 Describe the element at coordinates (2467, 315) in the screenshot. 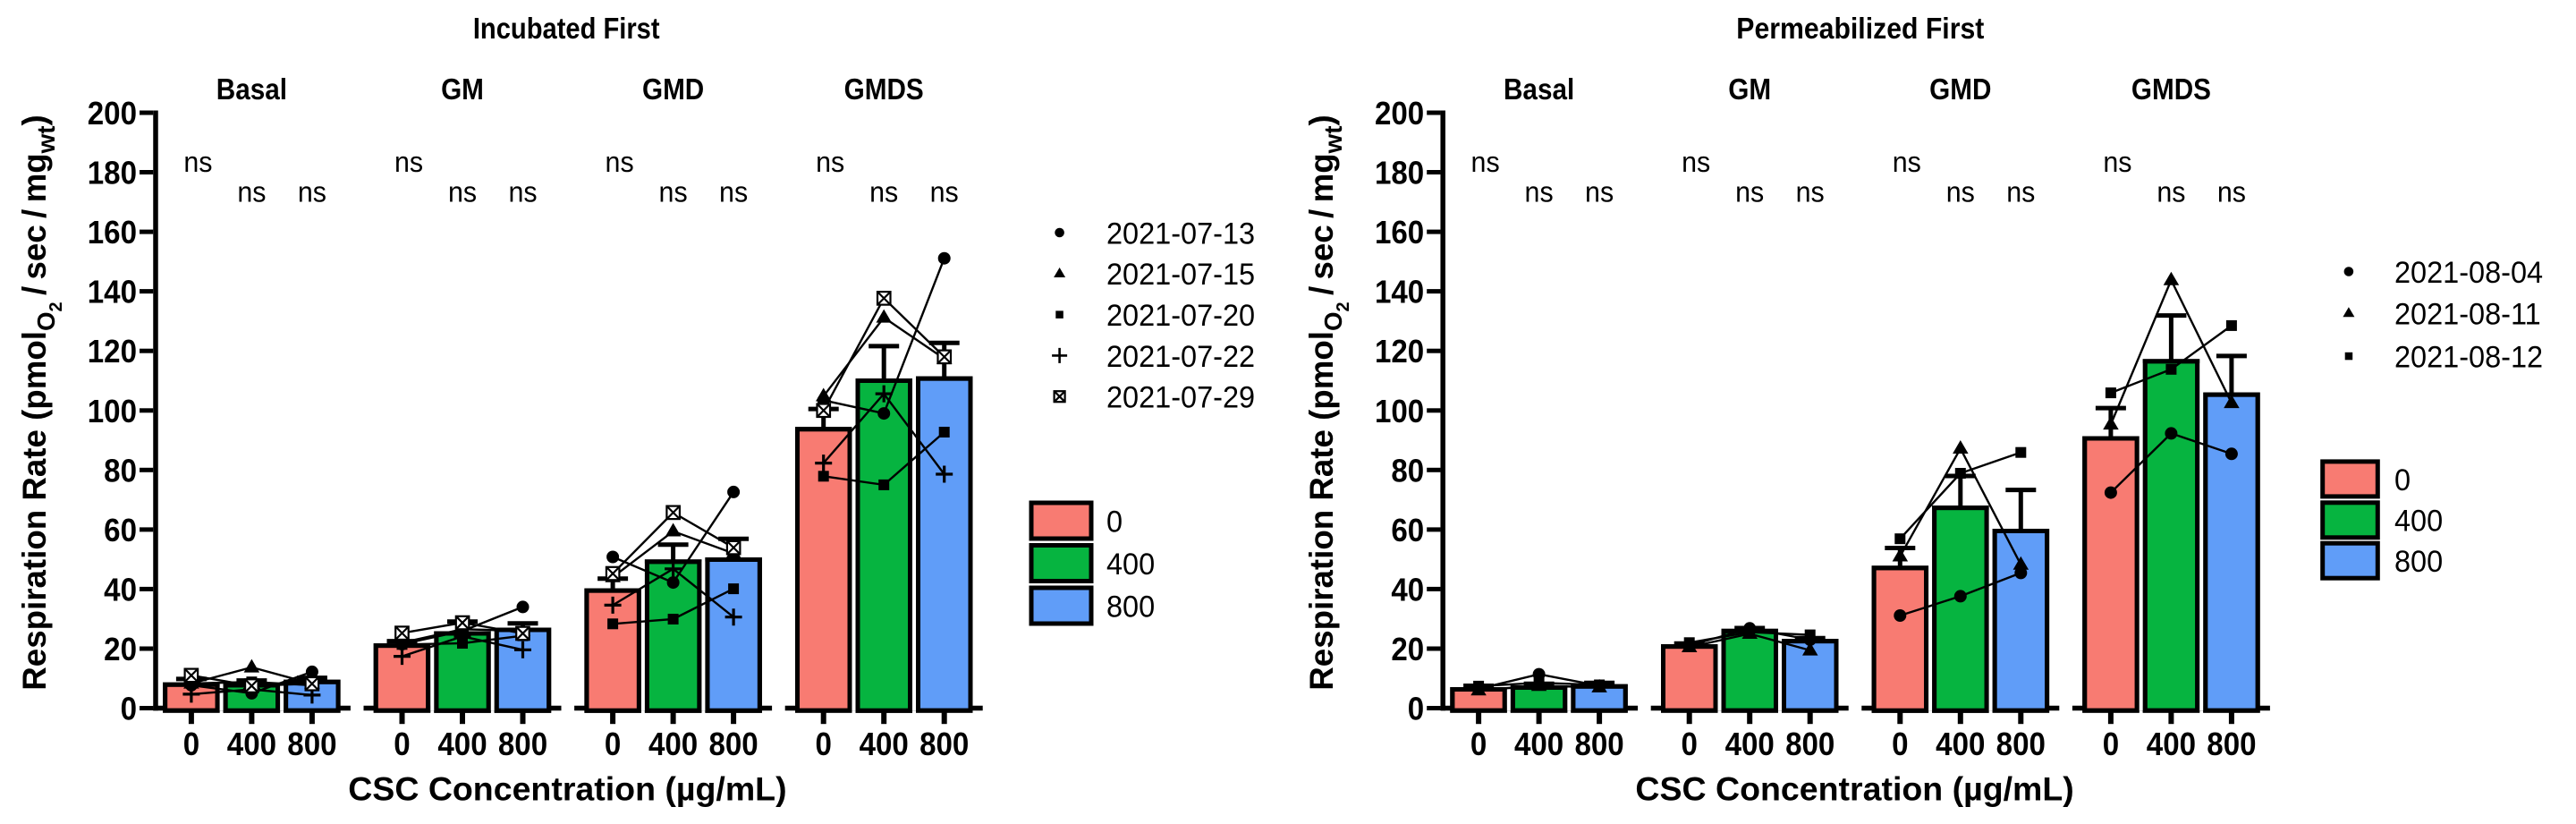

I see `svg-text: 2021-08-11` at that location.